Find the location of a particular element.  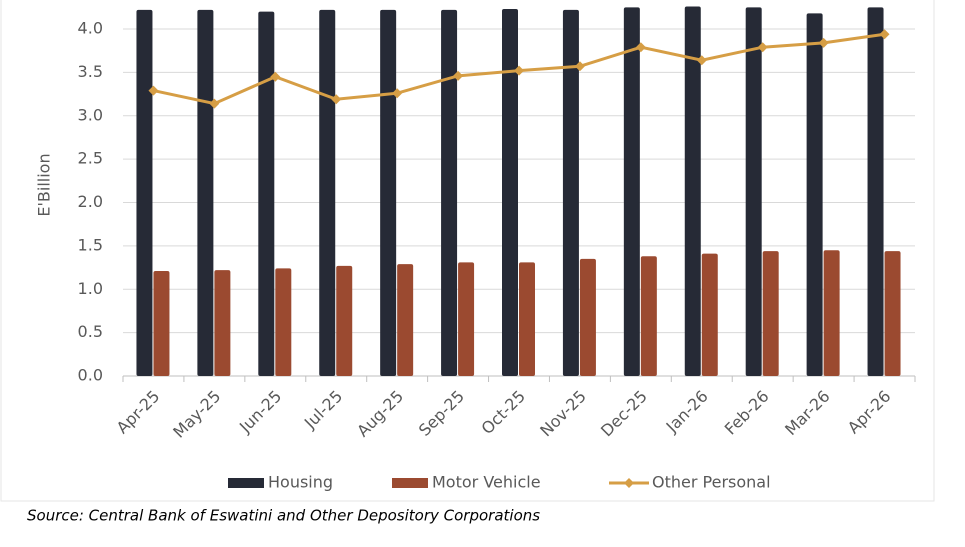

x-tick-label: Dec-25 is located at coordinates (624, 414).